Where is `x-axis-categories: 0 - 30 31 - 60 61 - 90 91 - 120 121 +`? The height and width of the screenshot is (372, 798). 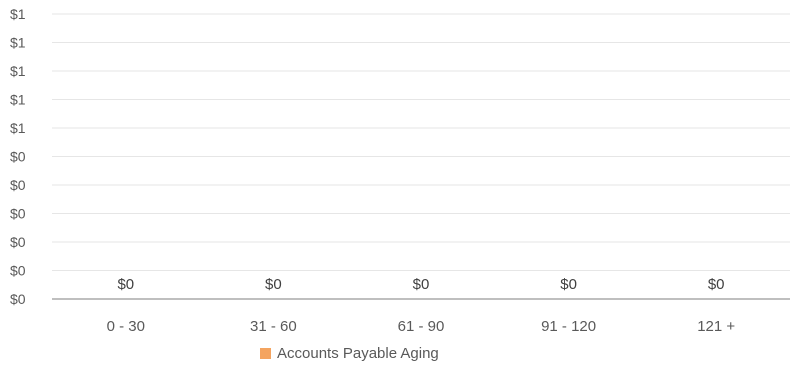 x-axis-categories: 0 - 30 31 - 60 61 - 90 91 - 120 121 + is located at coordinates (421, 326).